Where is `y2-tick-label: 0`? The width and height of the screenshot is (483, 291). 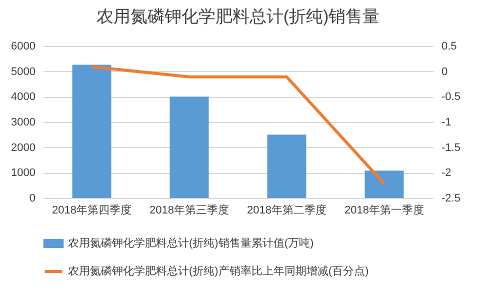 y2-tick-label: 0 is located at coordinates (445, 72).